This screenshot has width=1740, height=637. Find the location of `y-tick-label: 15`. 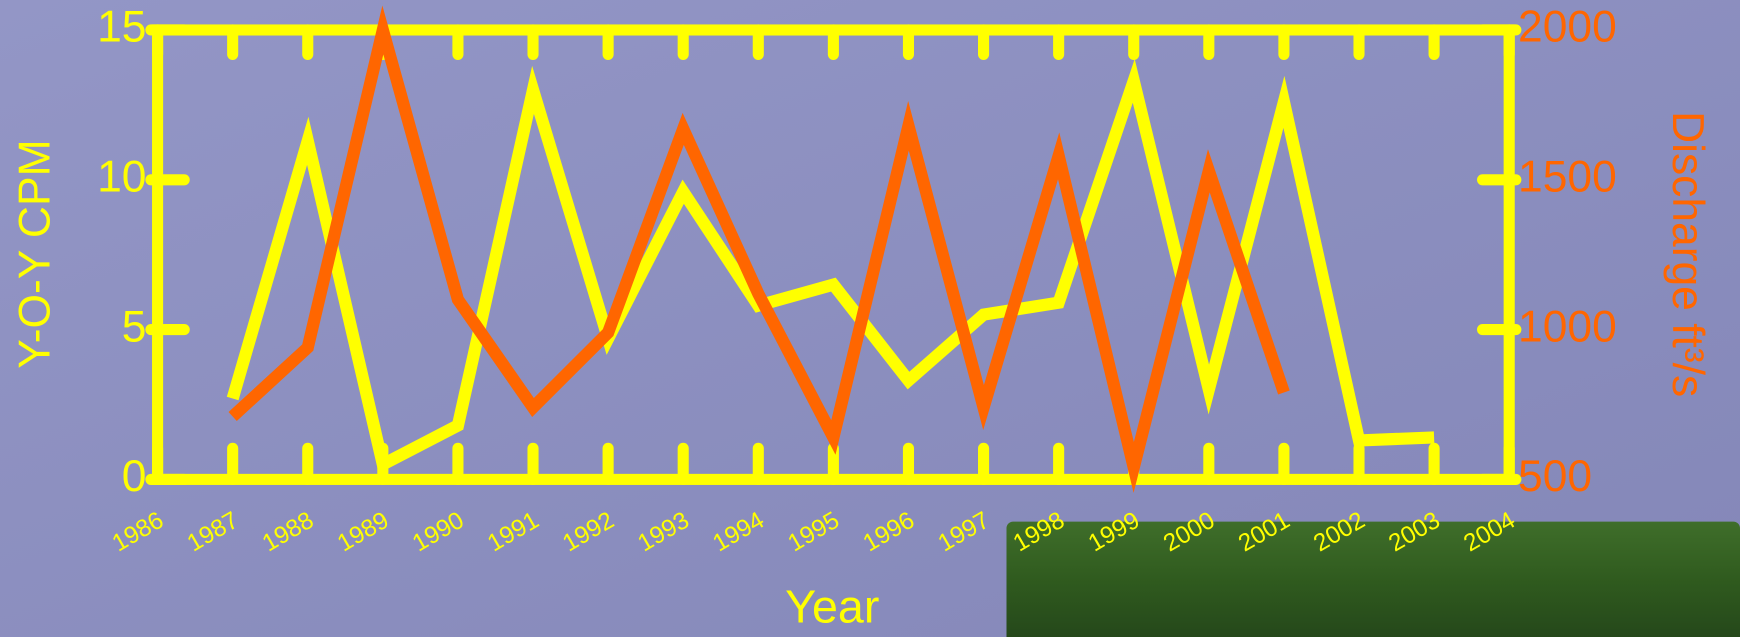

y-tick-label: 15 is located at coordinates (121, 27).